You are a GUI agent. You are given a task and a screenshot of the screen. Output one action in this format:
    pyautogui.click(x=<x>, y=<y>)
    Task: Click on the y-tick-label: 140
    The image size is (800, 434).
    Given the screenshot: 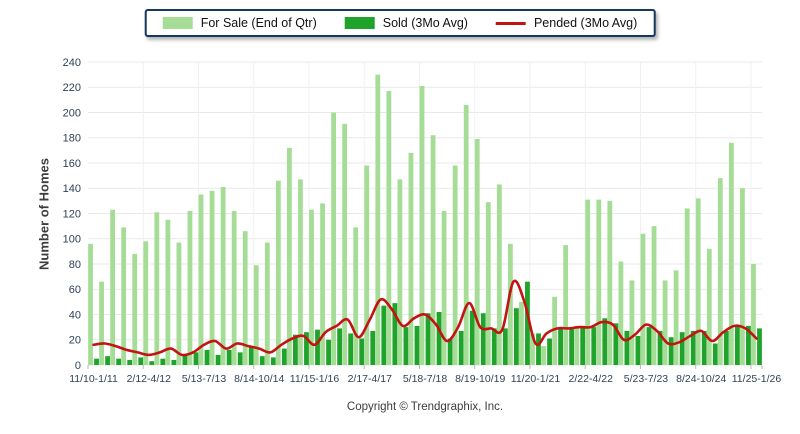 What is the action you would take?
    pyautogui.click(x=72, y=189)
    